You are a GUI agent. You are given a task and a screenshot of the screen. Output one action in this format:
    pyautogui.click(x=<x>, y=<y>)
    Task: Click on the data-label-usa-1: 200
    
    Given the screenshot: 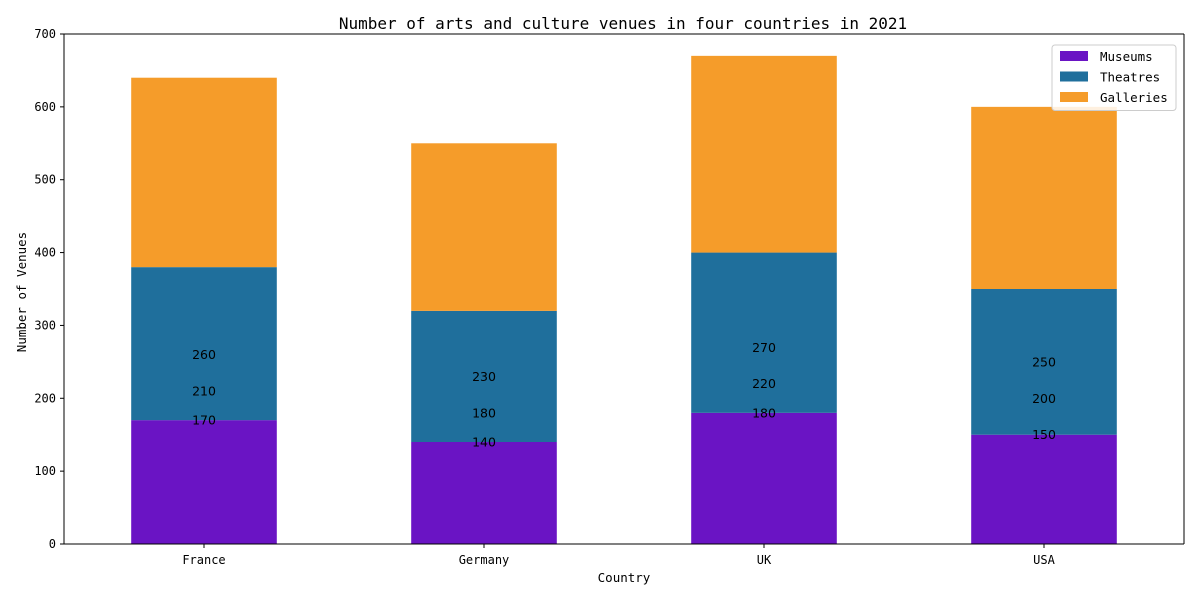 What is the action you would take?
    pyautogui.click(x=1044, y=398)
    